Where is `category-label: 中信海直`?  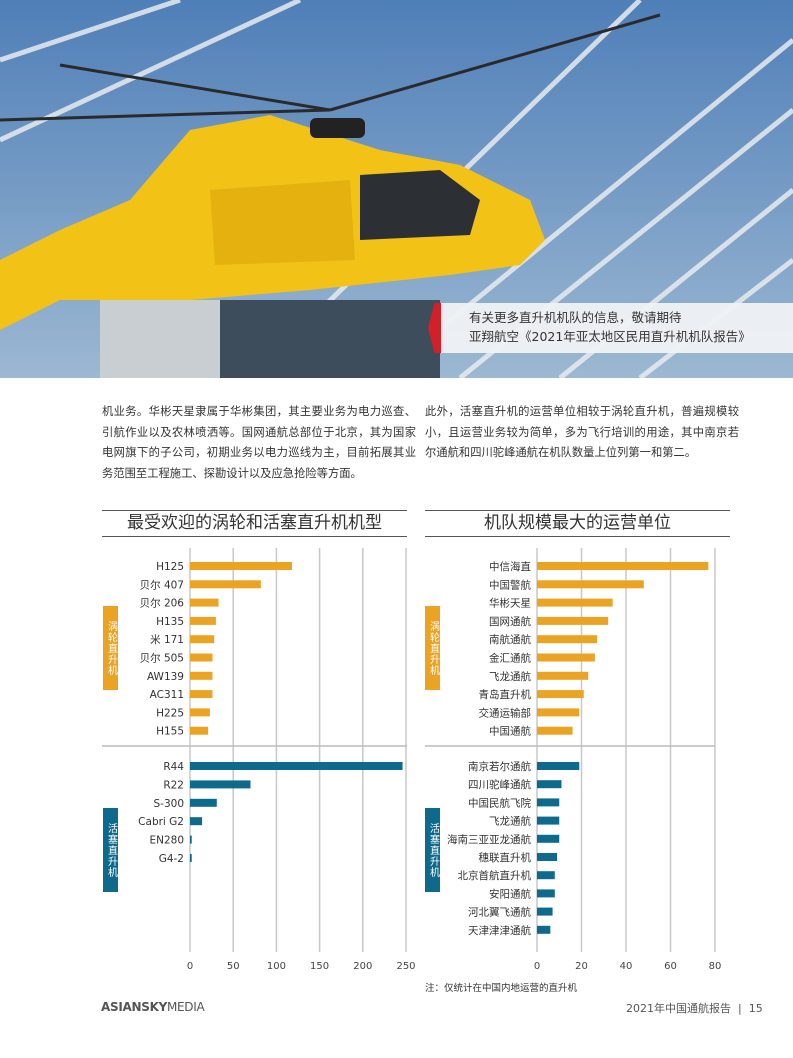 category-label: 中信海直 is located at coordinates (510, 566).